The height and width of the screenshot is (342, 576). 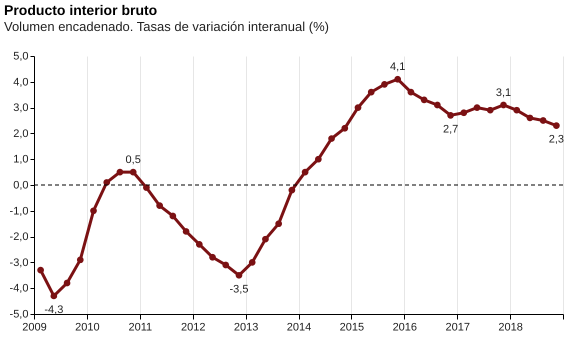 What do you see at coordinates (20, 160) in the screenshot?
I see `y-tick-label: 1,0` at bounding box center [20, 160].